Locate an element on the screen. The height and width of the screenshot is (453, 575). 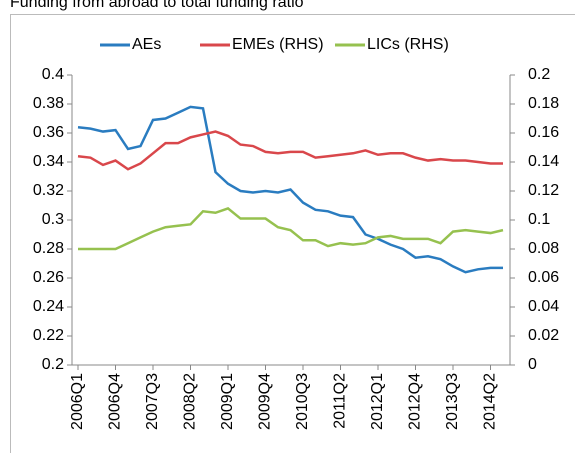
y2-tick-label: 0.04 is located at coordinates (543, 306).